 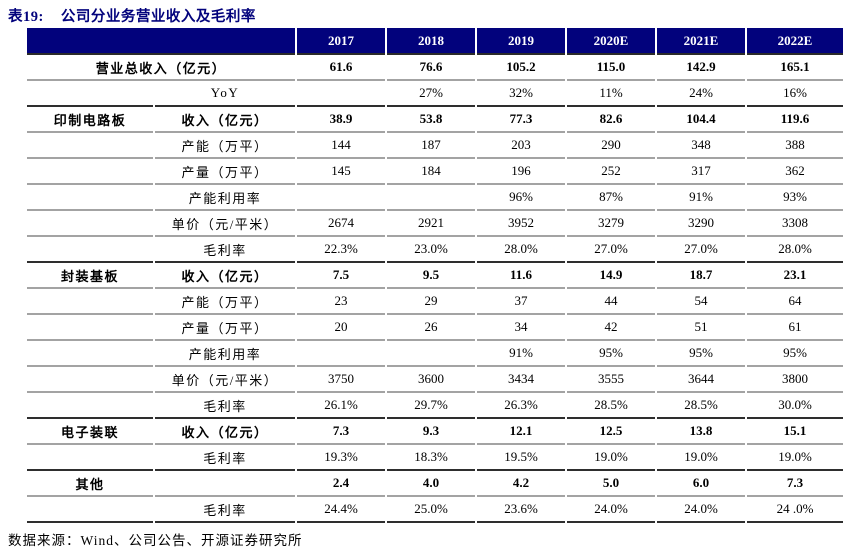 I want to click on value-cell: 3279, so click(x=611, y=224).